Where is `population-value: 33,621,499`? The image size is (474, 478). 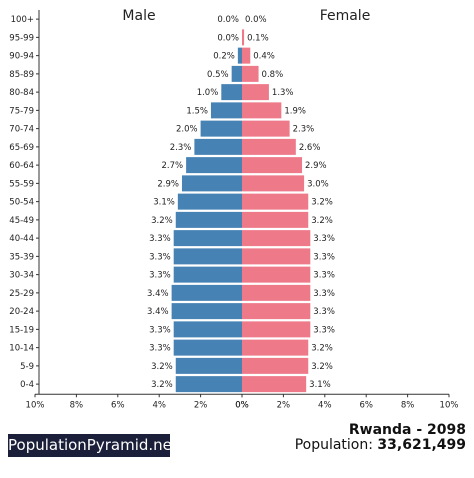
population-value: 33,621,499 is located at coordinates (421, 445).